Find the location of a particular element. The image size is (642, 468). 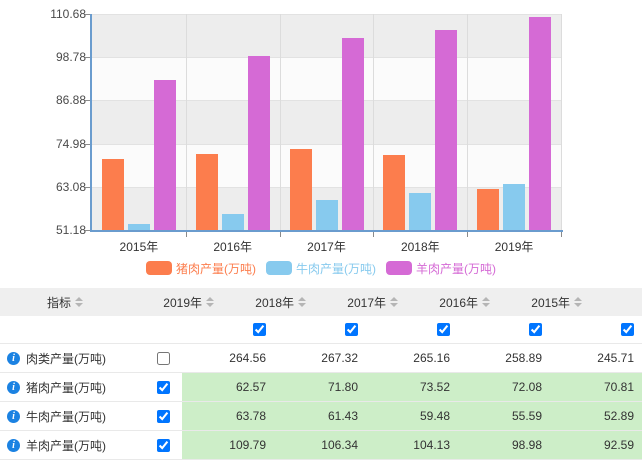

row-label: 肉类产量(万吨) is located at coordinates (66, 358).